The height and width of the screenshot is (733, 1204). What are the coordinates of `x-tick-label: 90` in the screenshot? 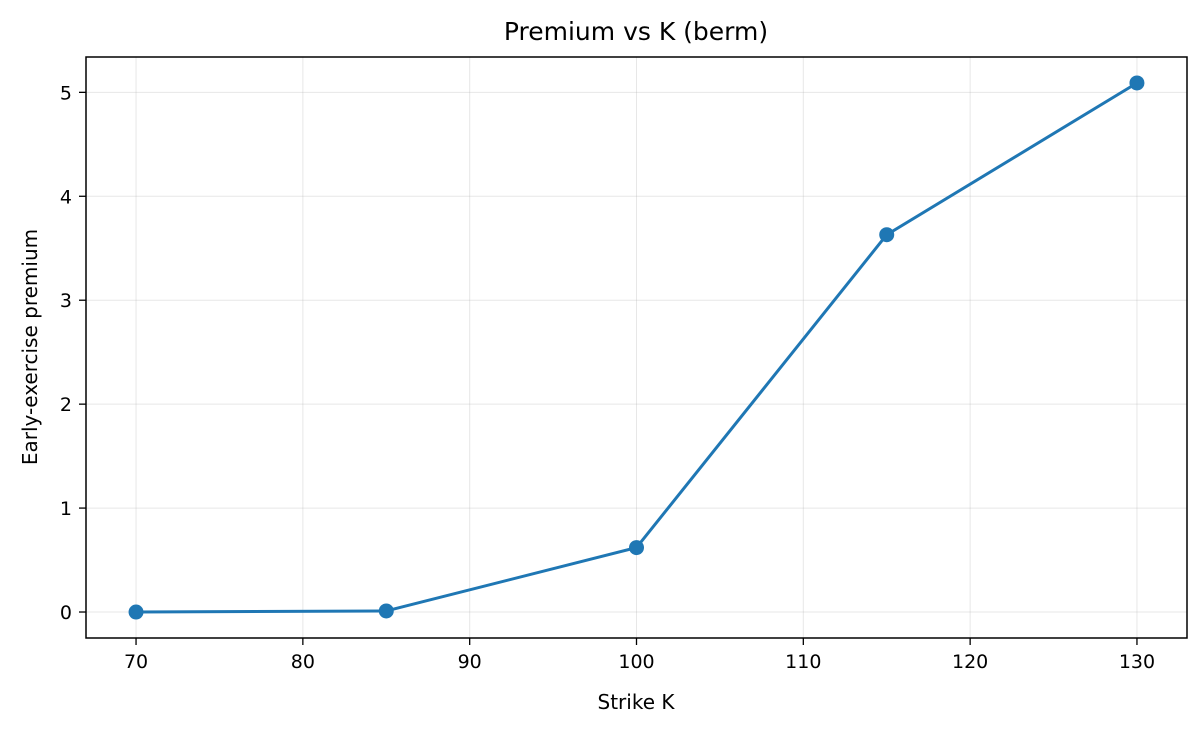 It's located at (470, 662).